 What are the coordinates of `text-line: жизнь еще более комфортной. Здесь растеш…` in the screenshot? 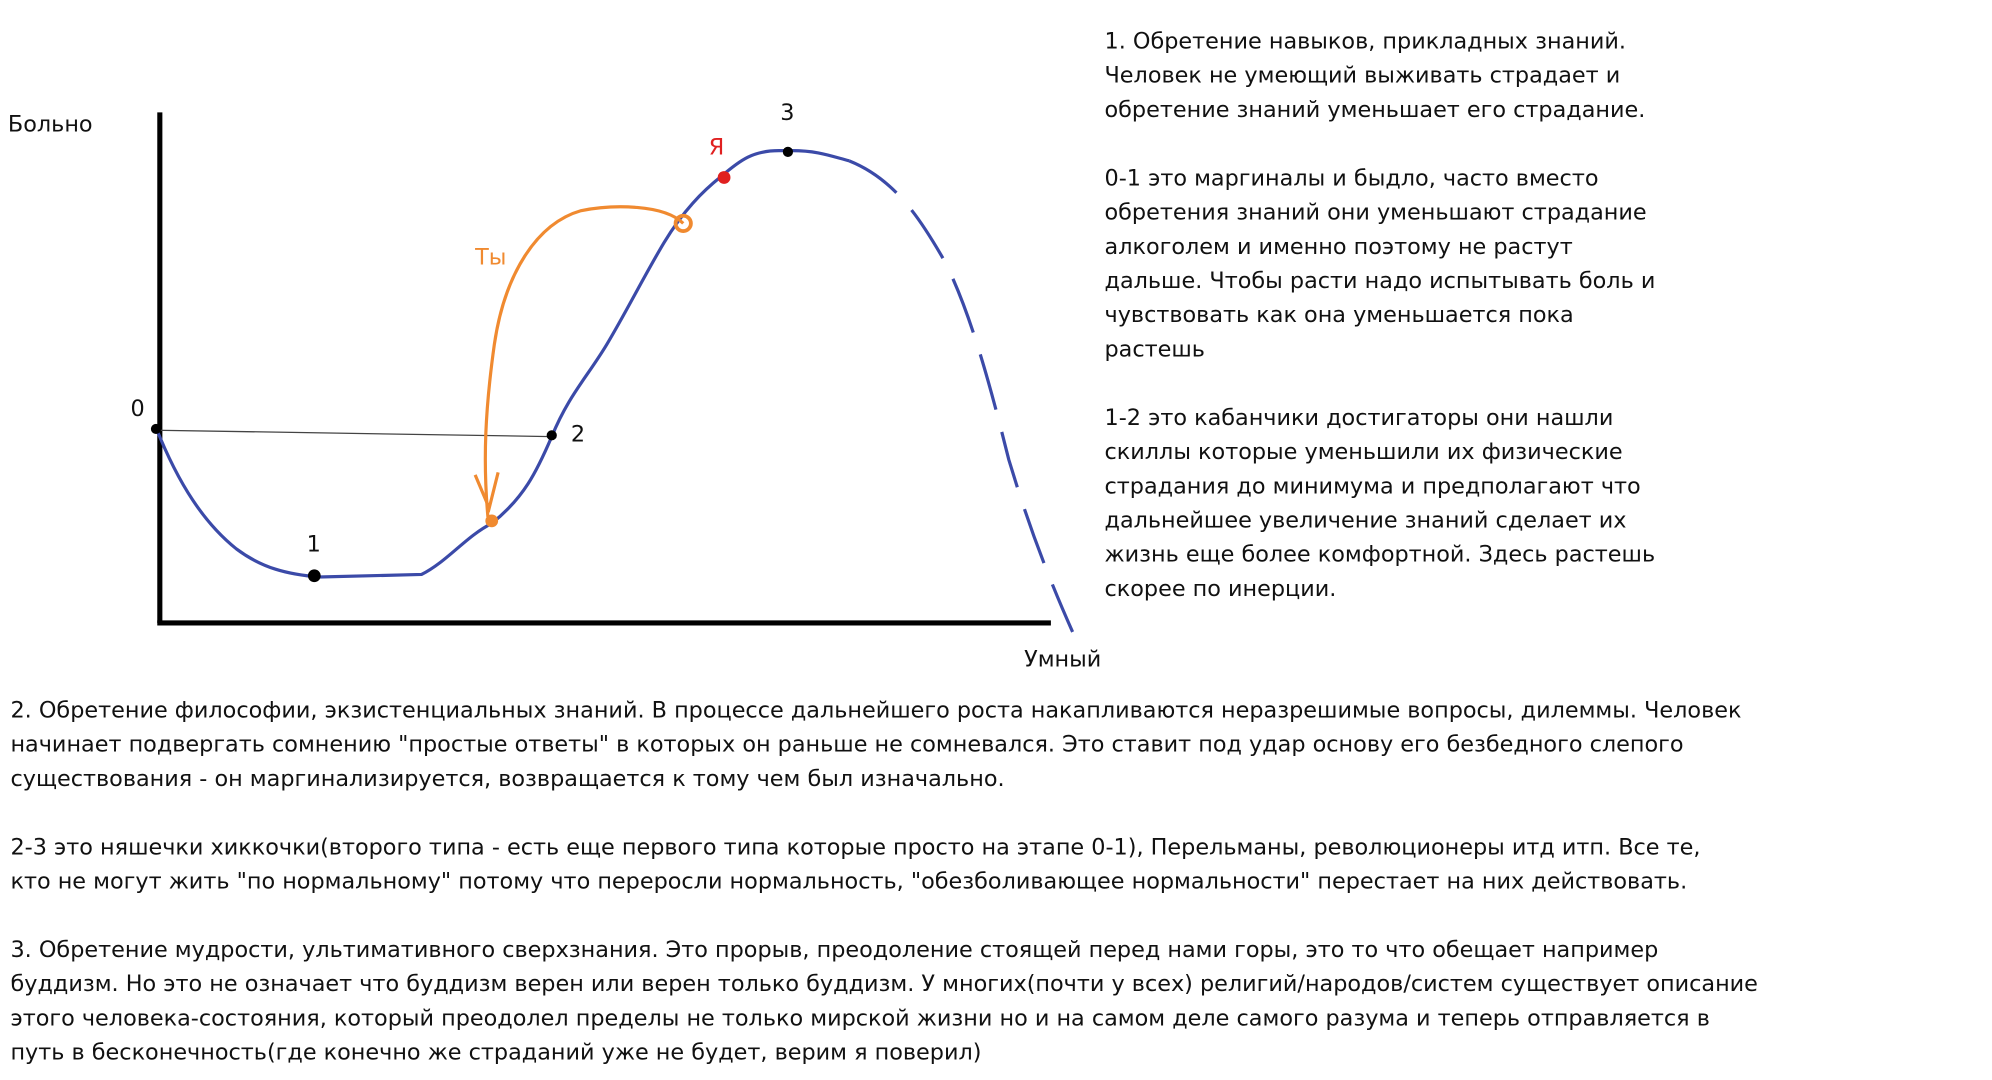 It's located at (1380, 555).